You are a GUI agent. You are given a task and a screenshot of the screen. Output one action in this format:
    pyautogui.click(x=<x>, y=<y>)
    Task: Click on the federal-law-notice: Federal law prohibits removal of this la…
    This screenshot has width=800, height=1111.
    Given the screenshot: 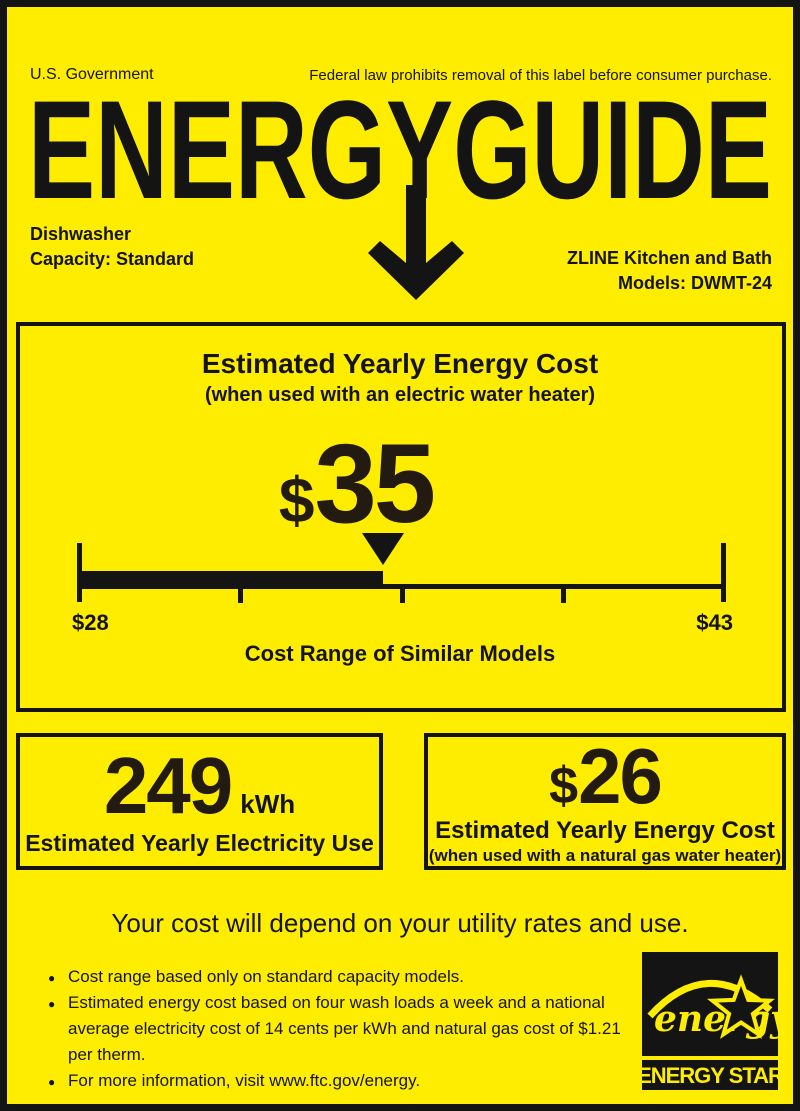 What is the action you would take?
    pyautogui.click(x=540, y=75)
    